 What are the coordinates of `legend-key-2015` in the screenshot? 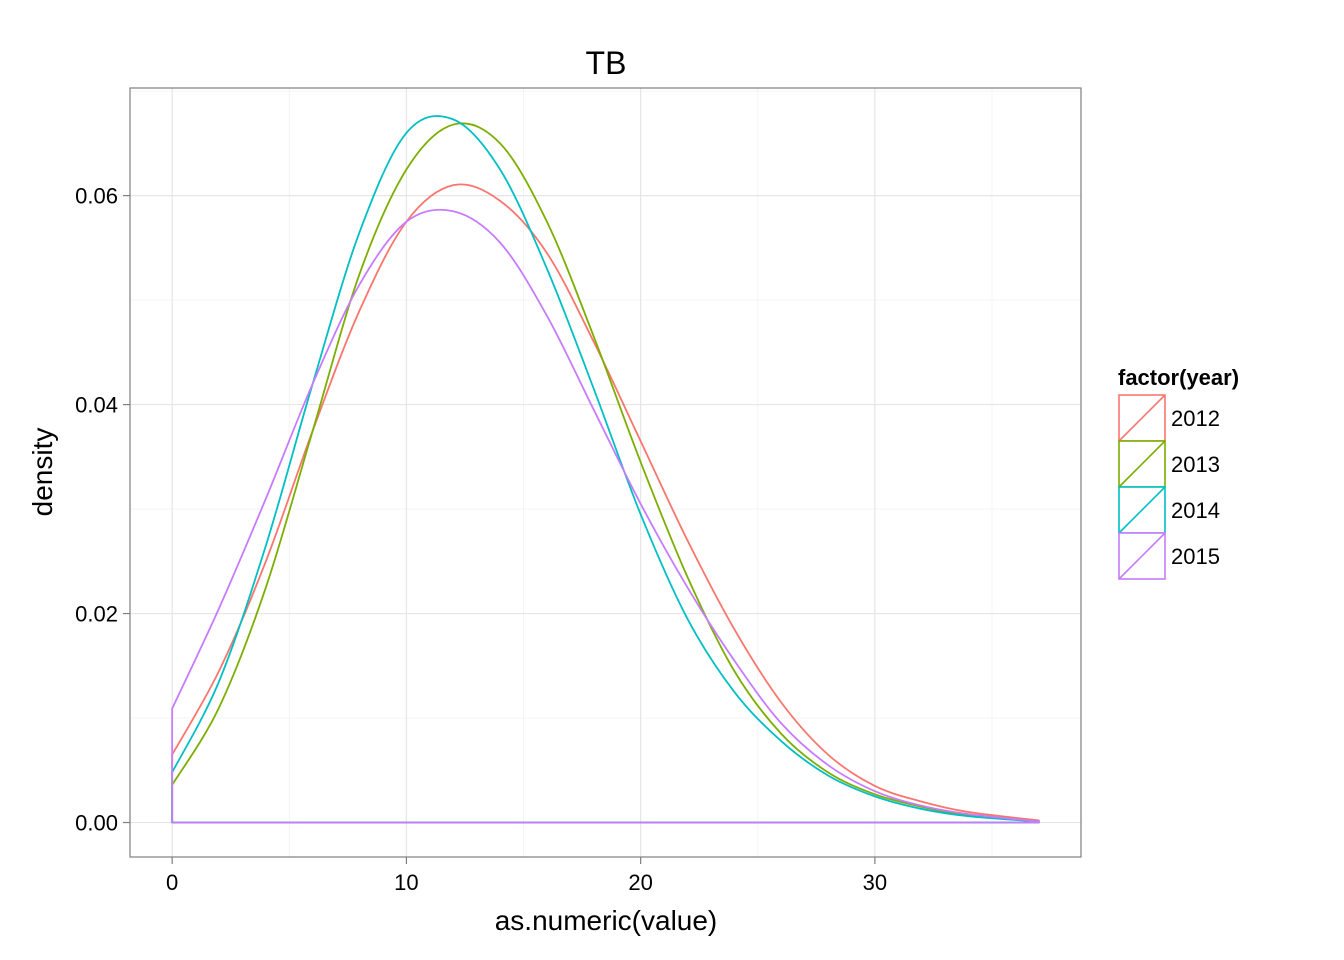 It's located at (1142, 556).